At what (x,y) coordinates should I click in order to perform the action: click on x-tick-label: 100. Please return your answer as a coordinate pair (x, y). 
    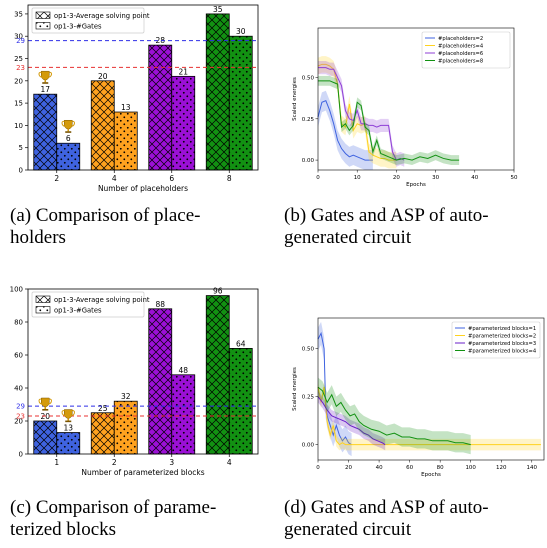
    Looking at the image, I should click on (470, 468).